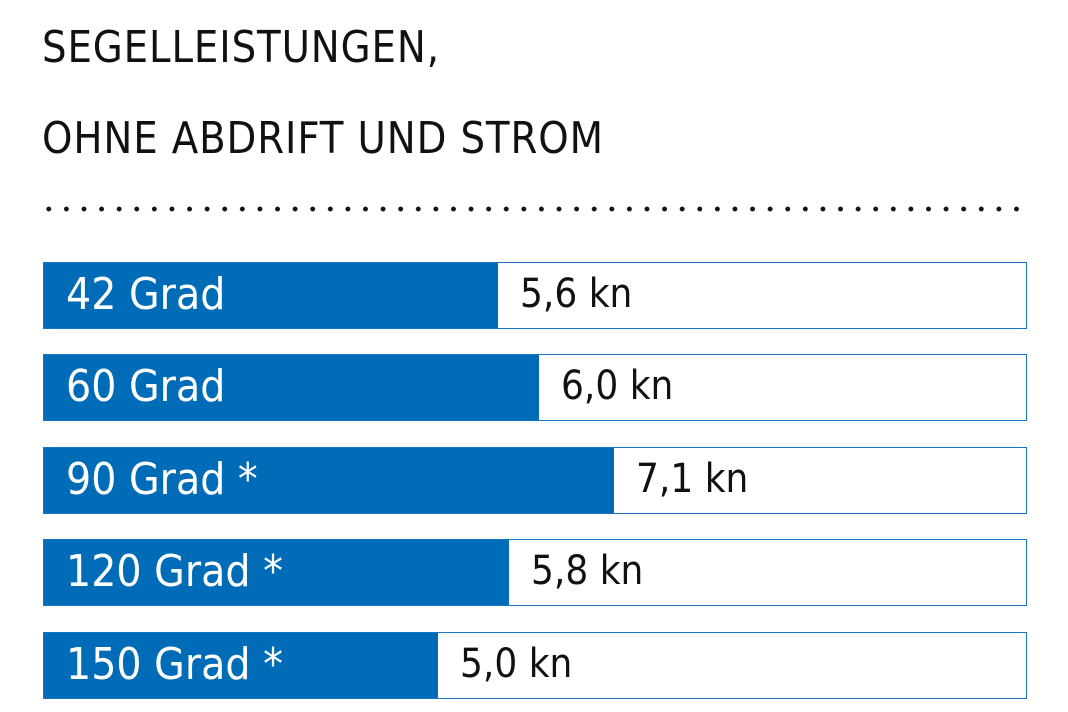  Describe the element at coordinates (587, 571) in the screenshot. I see `bar-value: 5,8 kn` at that location.